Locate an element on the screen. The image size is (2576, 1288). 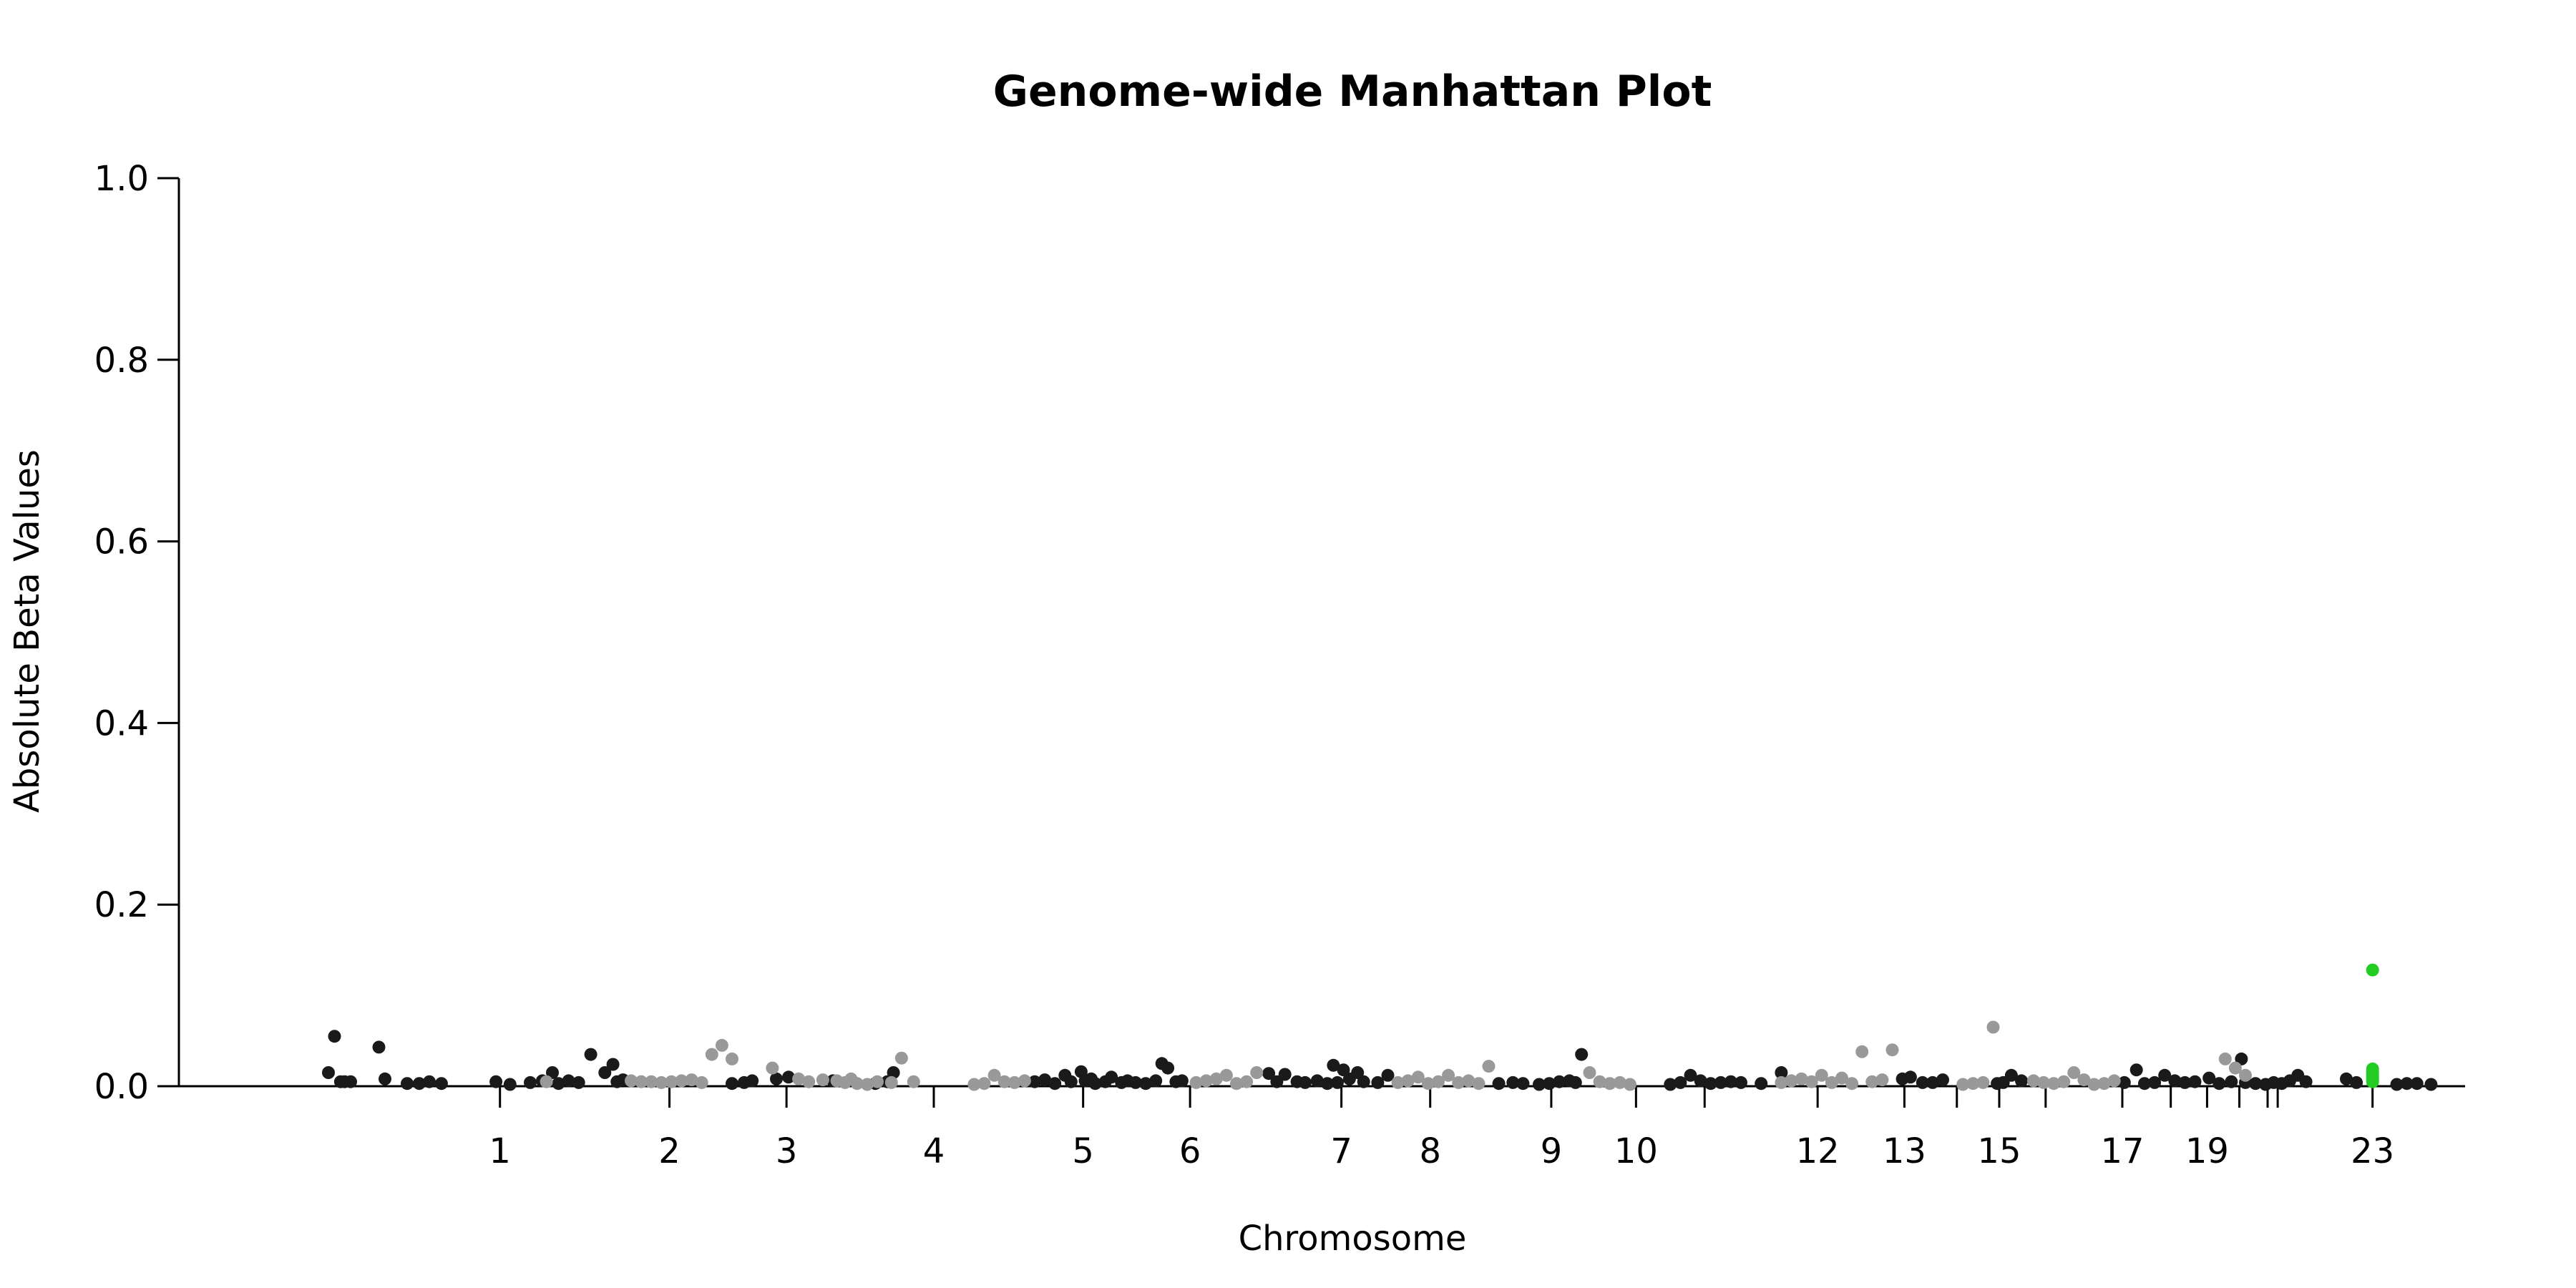
y-tick-label: 1.0 is located at coordinates (122, 179).